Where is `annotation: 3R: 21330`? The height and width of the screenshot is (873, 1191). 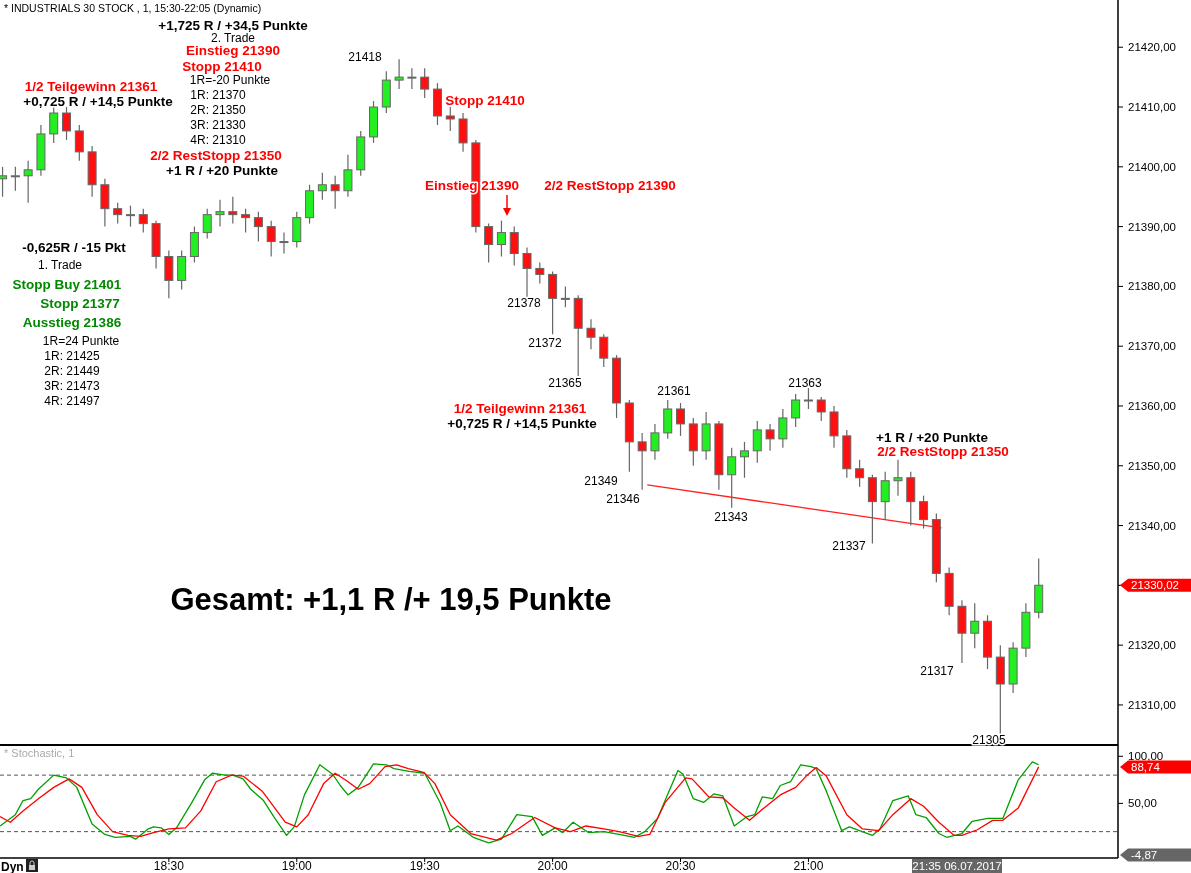 annotation: 3R: 21330 is located at coordinates (218, 125).